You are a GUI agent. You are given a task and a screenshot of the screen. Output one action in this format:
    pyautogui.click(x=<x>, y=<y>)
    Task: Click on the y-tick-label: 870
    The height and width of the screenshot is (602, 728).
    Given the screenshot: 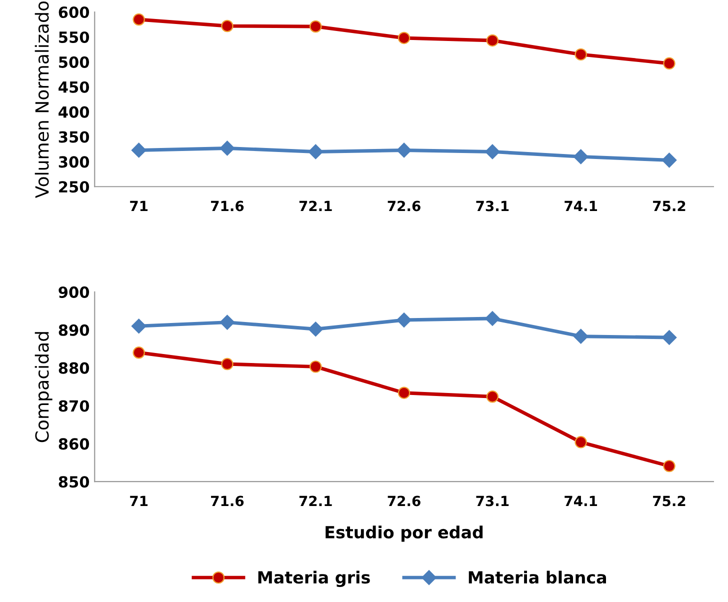 What is the action you would take?
    pyautogui.click(x=74, y=406)
    